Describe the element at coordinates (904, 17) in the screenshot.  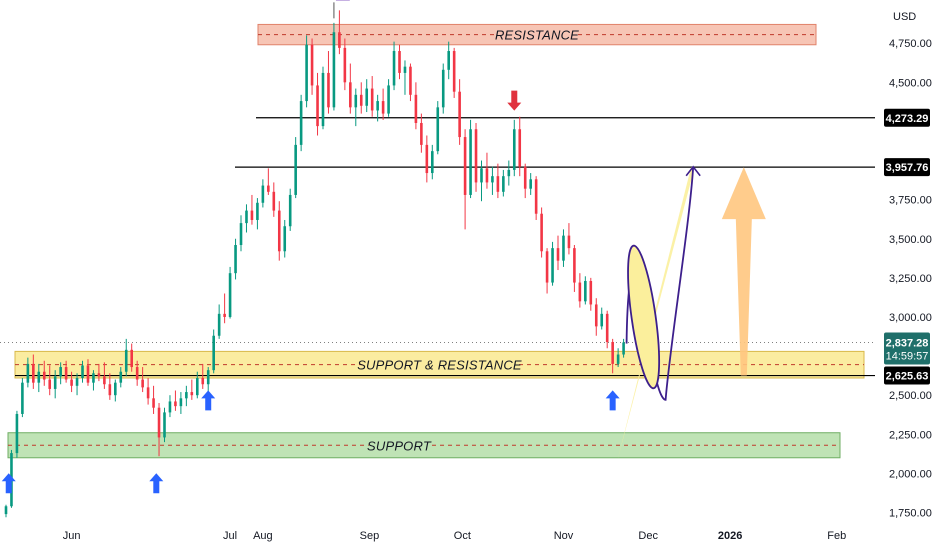
I see `currency-label: USD` at that location.